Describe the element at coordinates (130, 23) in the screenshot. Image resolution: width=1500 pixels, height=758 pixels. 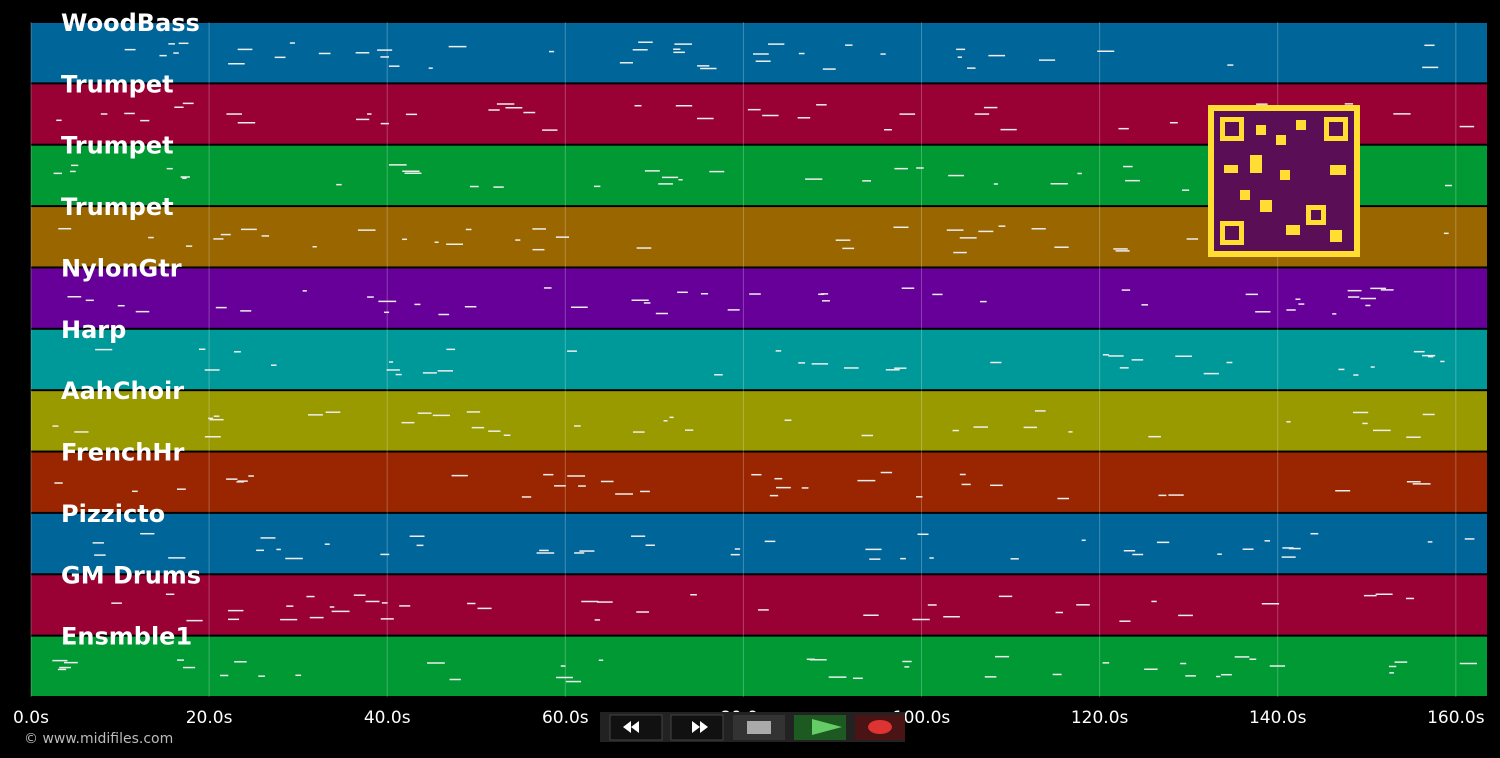
I see `track-name: WoodBass` at that location.